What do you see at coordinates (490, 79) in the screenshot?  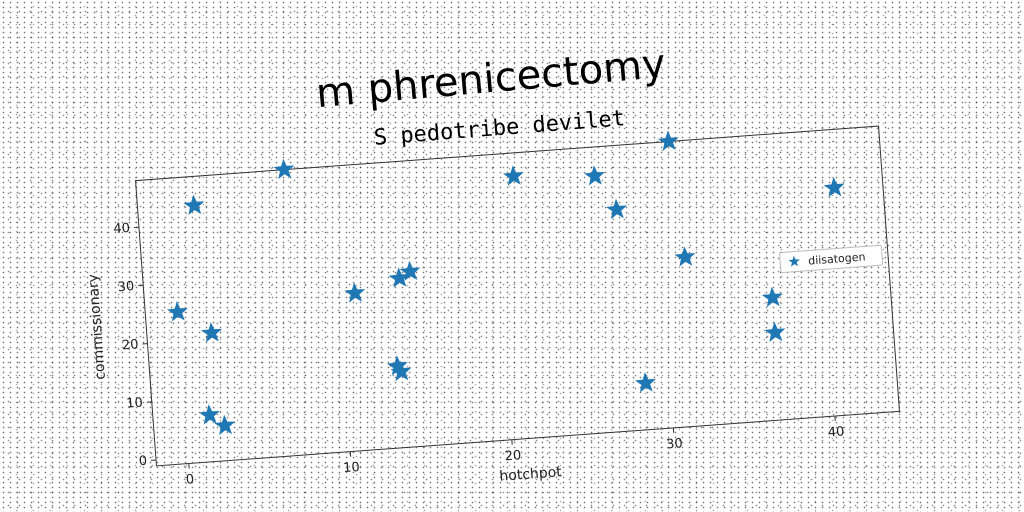 I see `chart-title: m phrenicectomy` at bounding box center [490, 79].